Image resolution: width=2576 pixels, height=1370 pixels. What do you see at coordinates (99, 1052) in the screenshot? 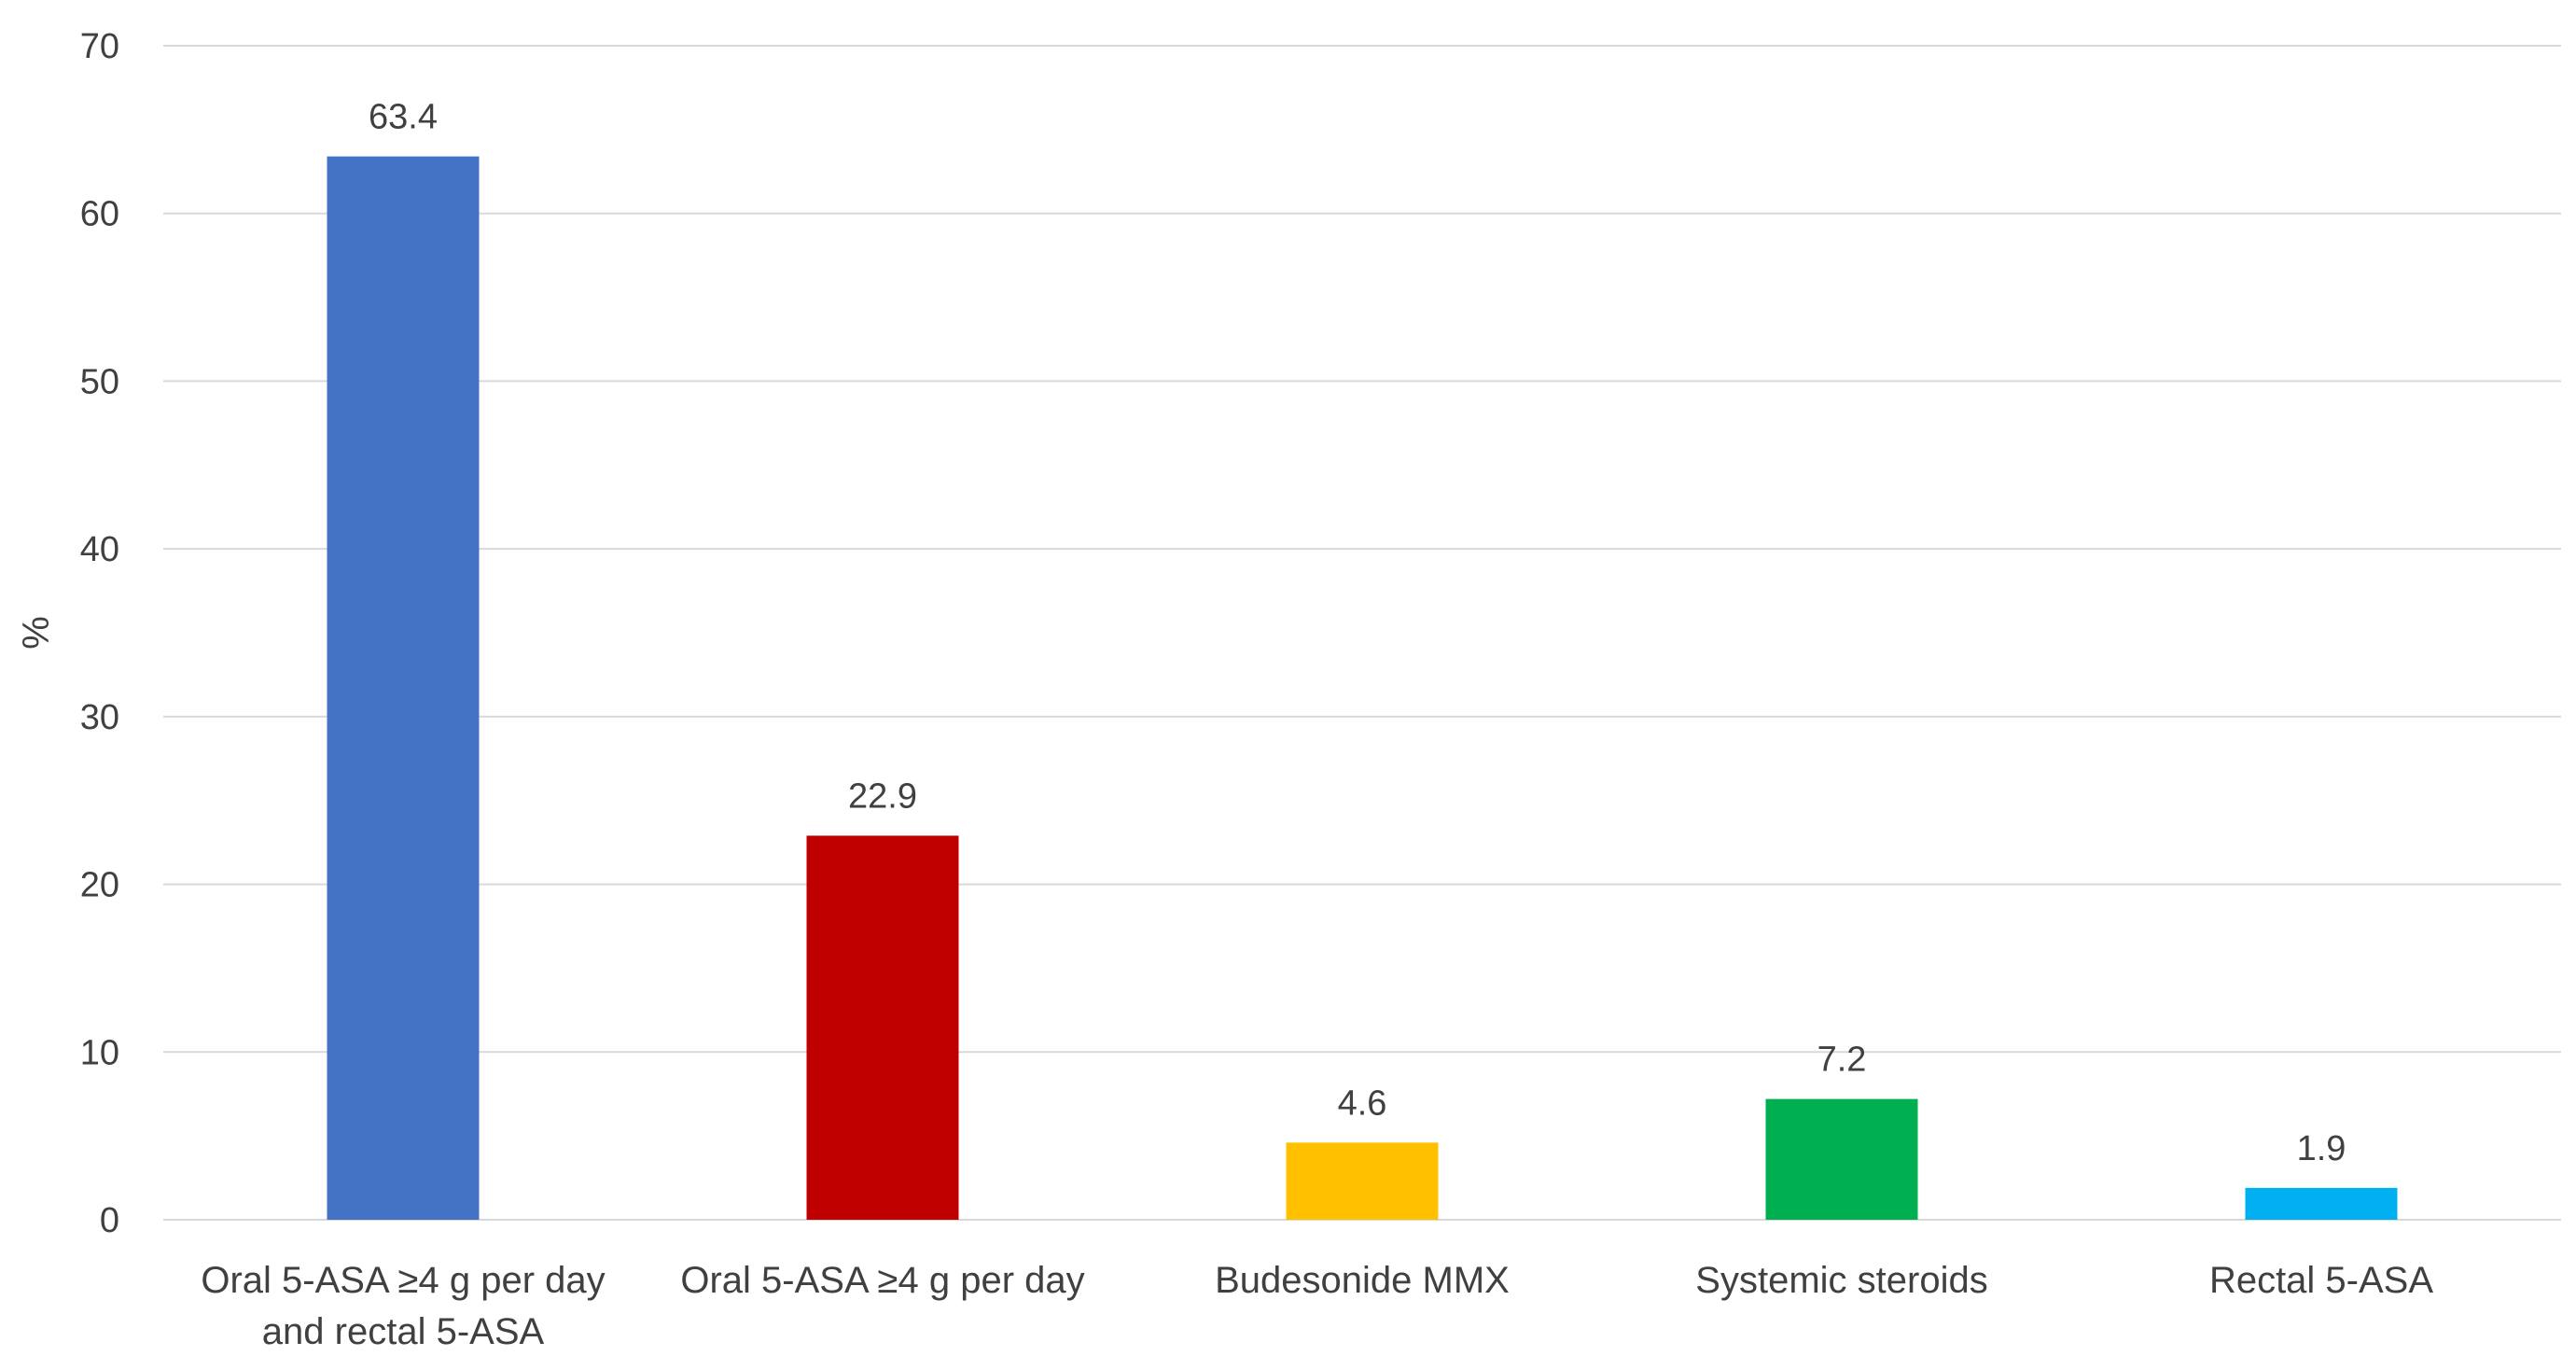
I see `y-tick-label: 10` at bounding box center [99, 1052].